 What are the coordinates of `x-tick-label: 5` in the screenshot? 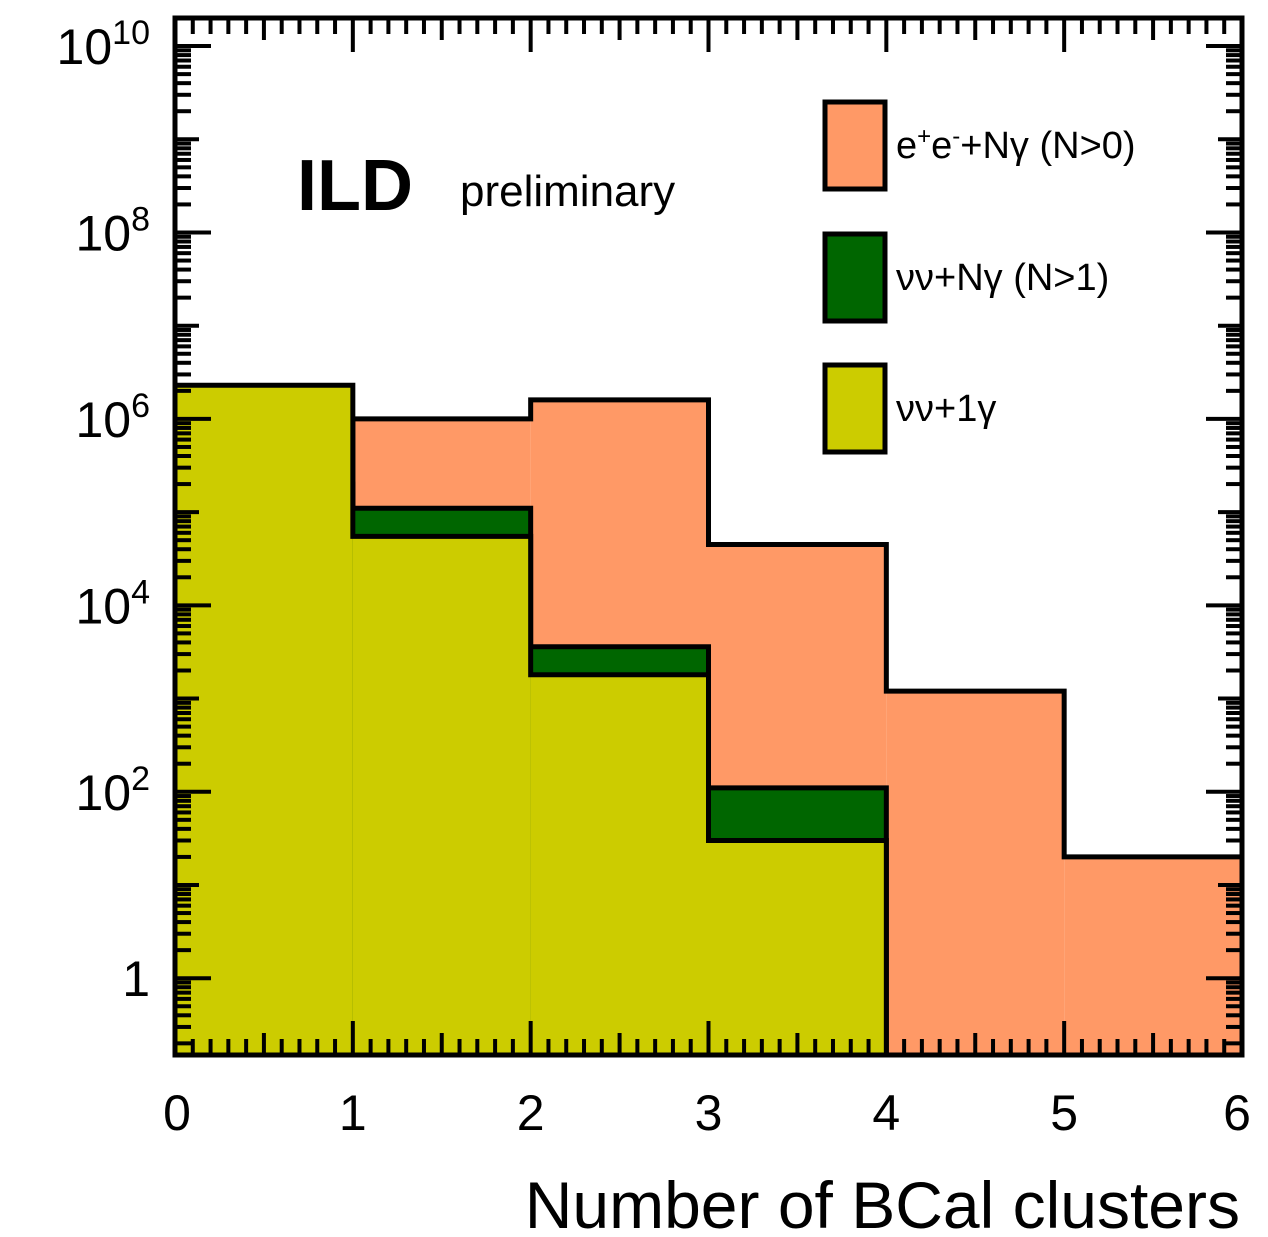 It's located at (1064, 1113).